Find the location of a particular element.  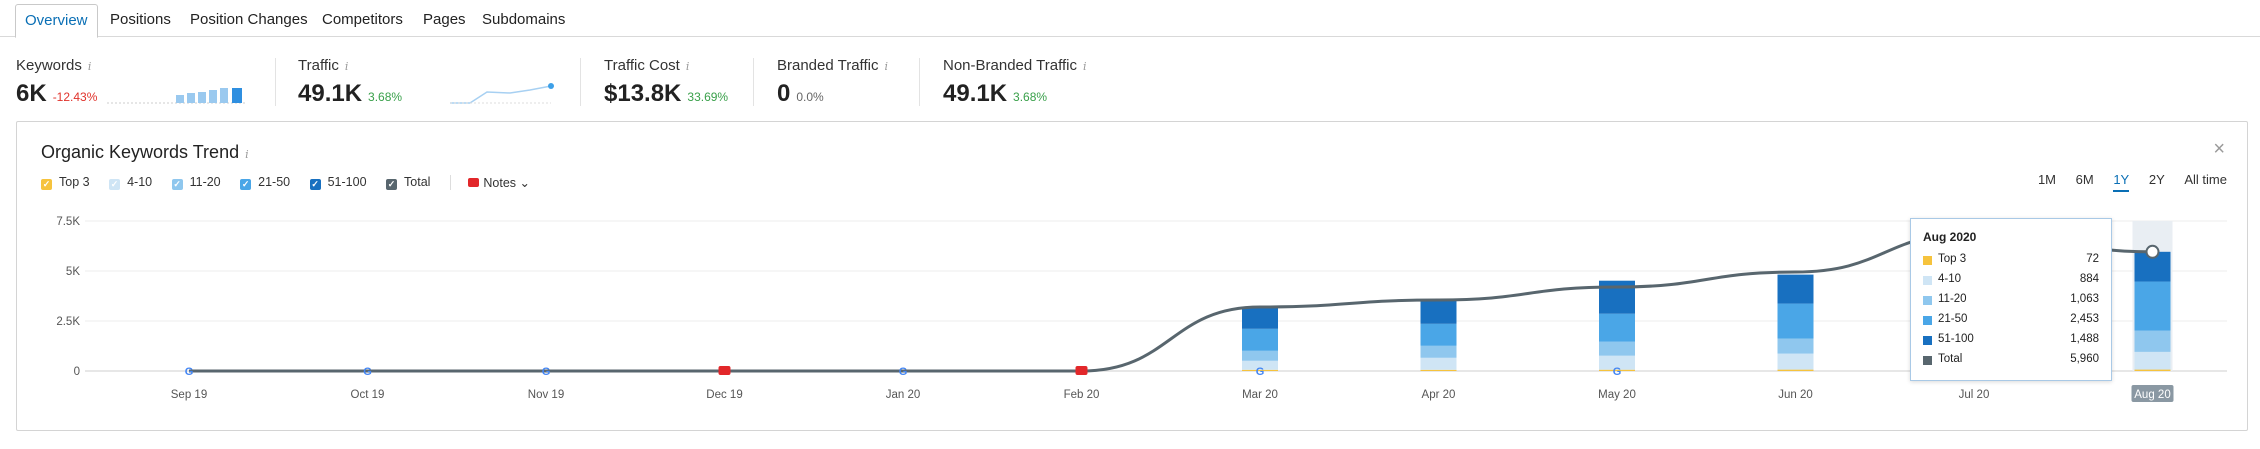

tab-pages: Pages is located at coordinates (444, 19).